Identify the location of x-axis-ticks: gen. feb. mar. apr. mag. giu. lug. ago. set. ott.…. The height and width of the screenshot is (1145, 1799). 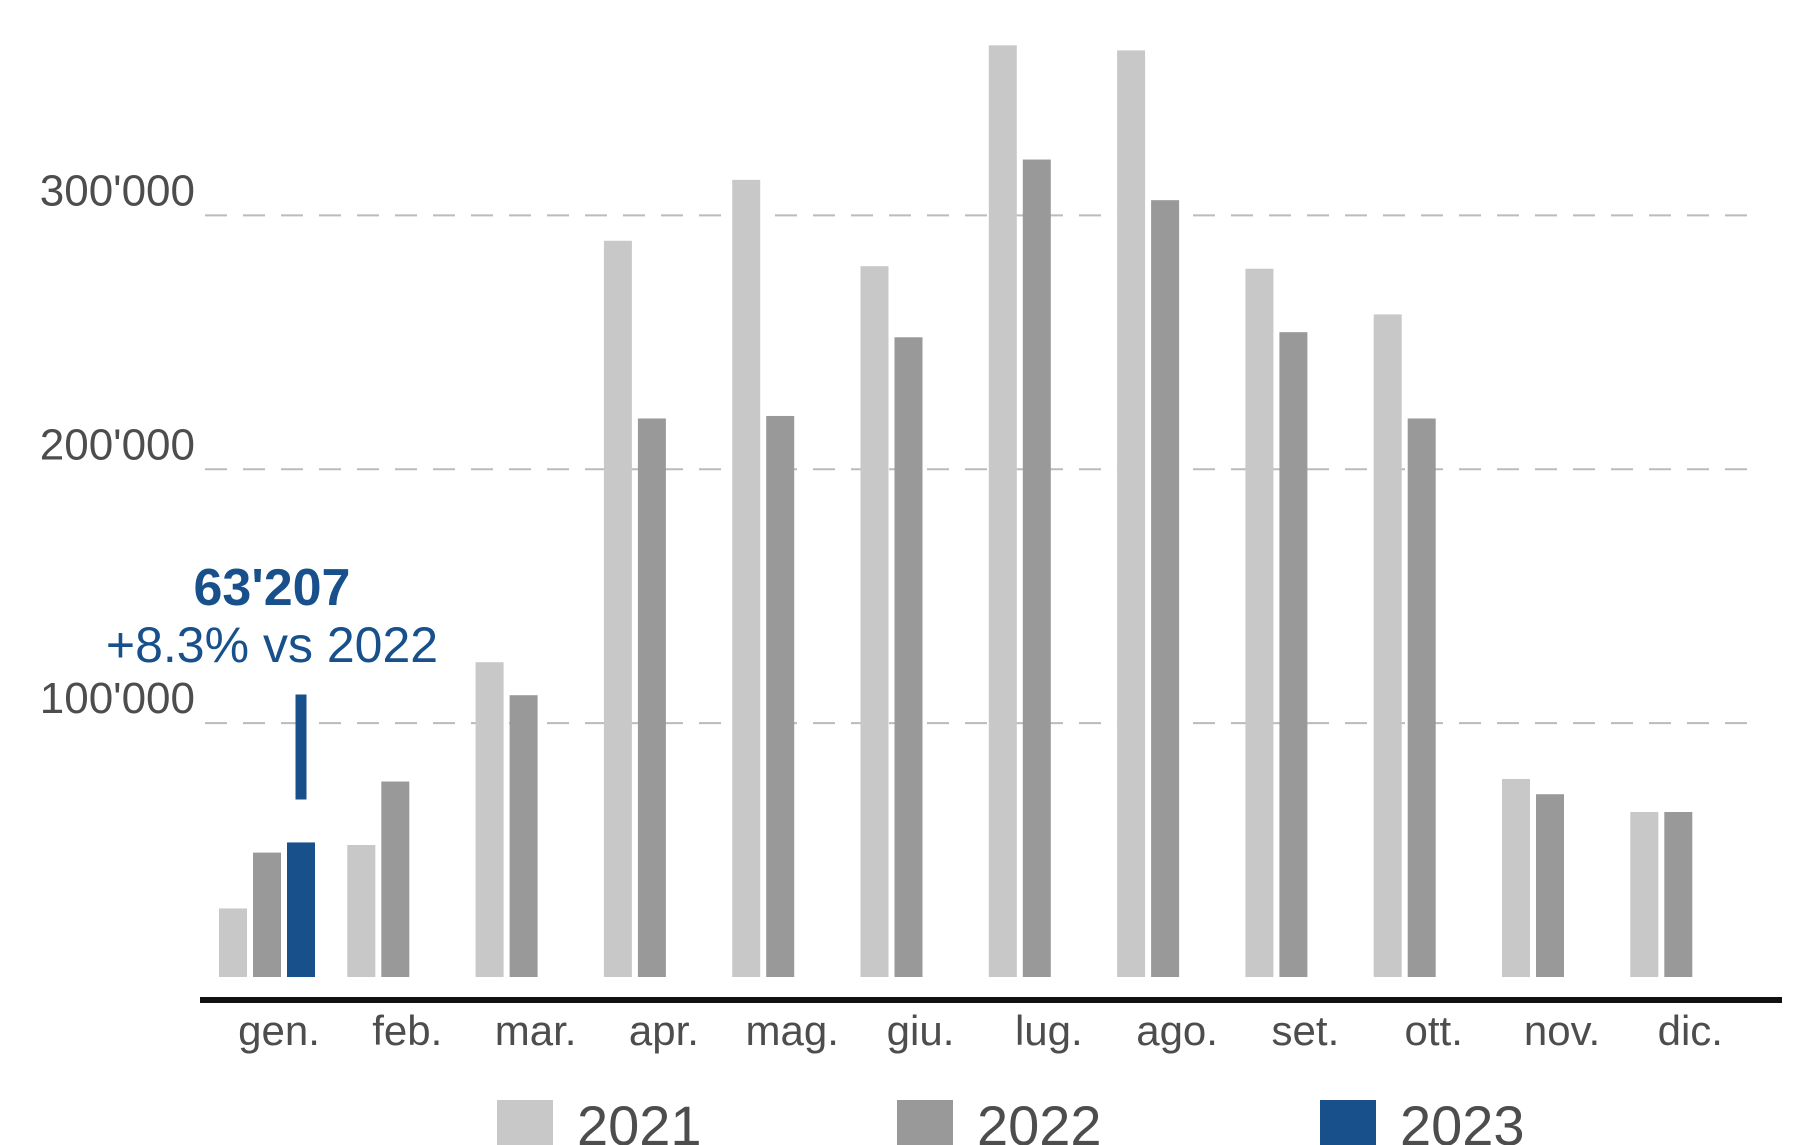
(980, 1030).